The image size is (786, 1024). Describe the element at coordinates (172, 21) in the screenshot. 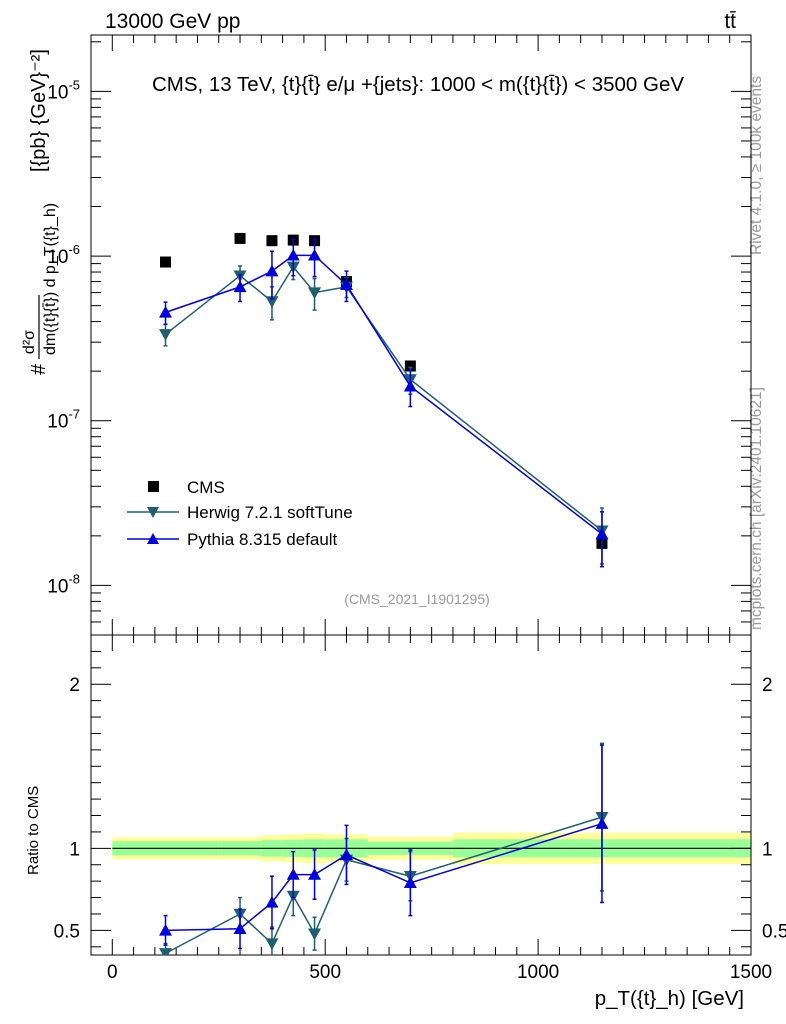

I see `header-left: 13000 GeV pp` at that location.